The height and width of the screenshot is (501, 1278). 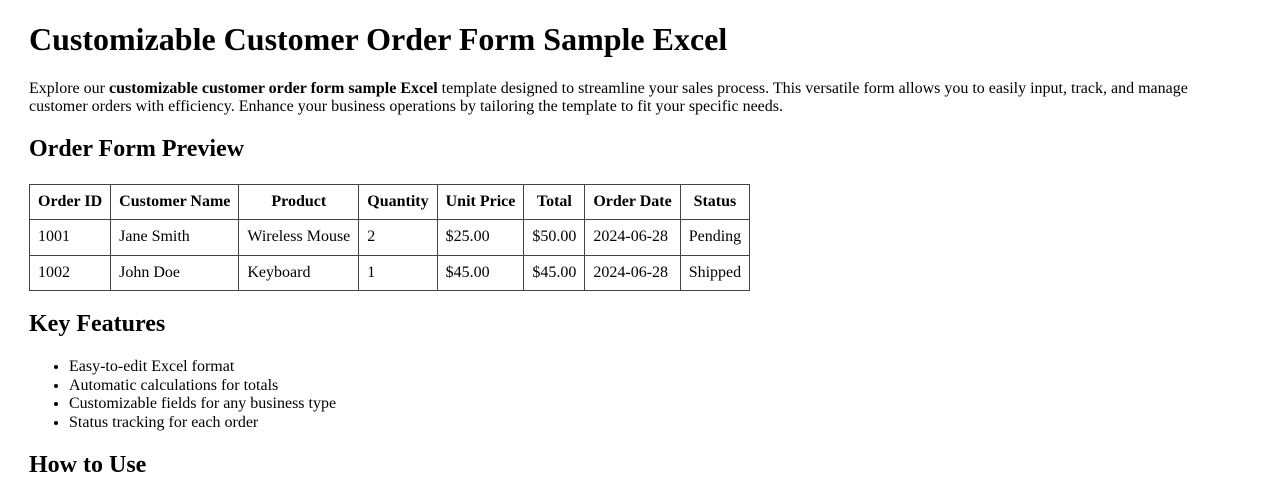 I want to click on column-header-order-id: Order ID, so click(x=70, y=202).